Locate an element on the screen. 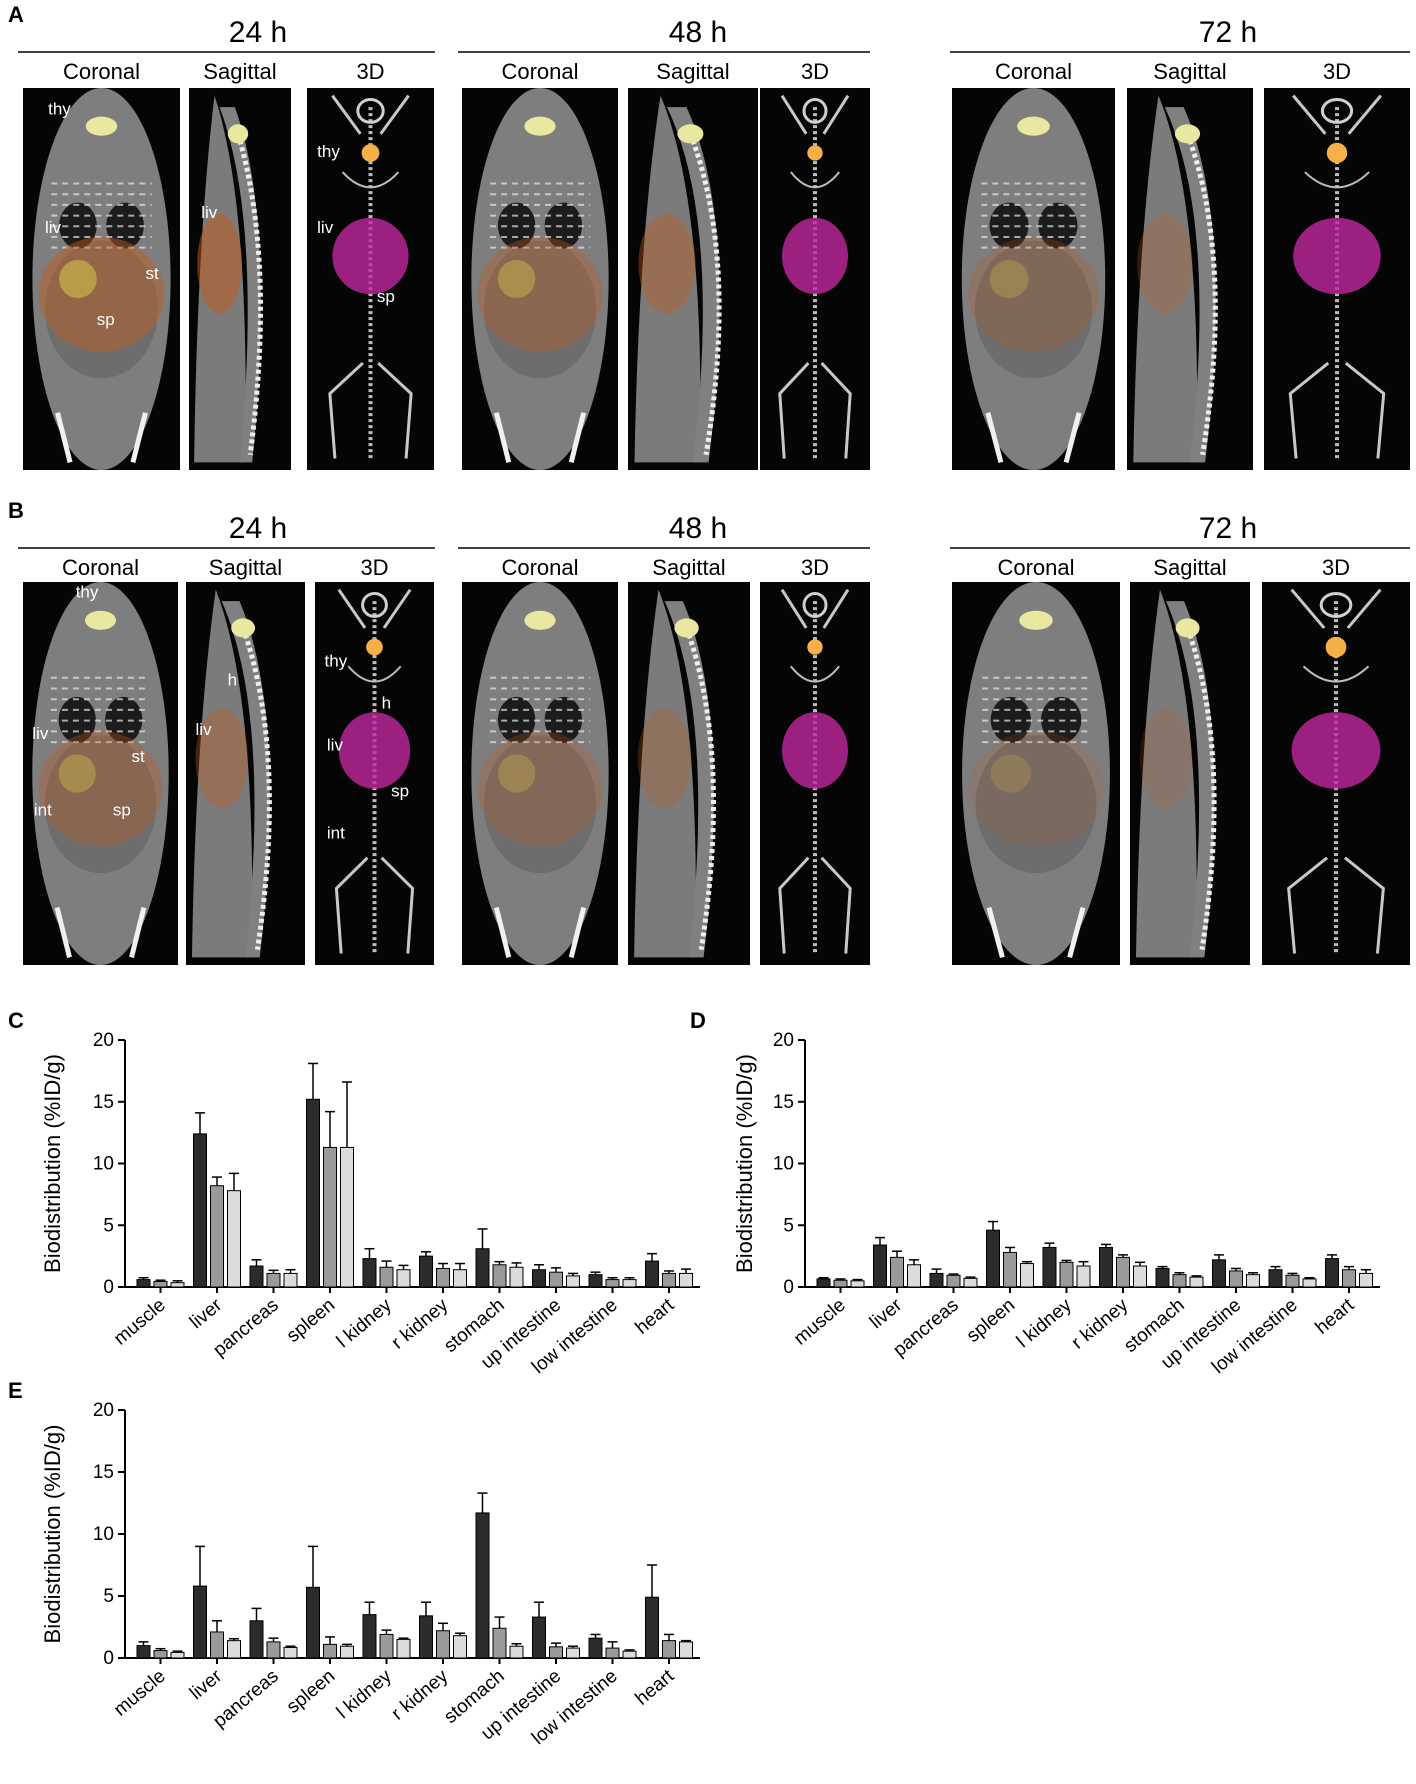 The height and width of the screenshot is (1784, 1416). organ-label: liv is located at coordinates (335, 745).